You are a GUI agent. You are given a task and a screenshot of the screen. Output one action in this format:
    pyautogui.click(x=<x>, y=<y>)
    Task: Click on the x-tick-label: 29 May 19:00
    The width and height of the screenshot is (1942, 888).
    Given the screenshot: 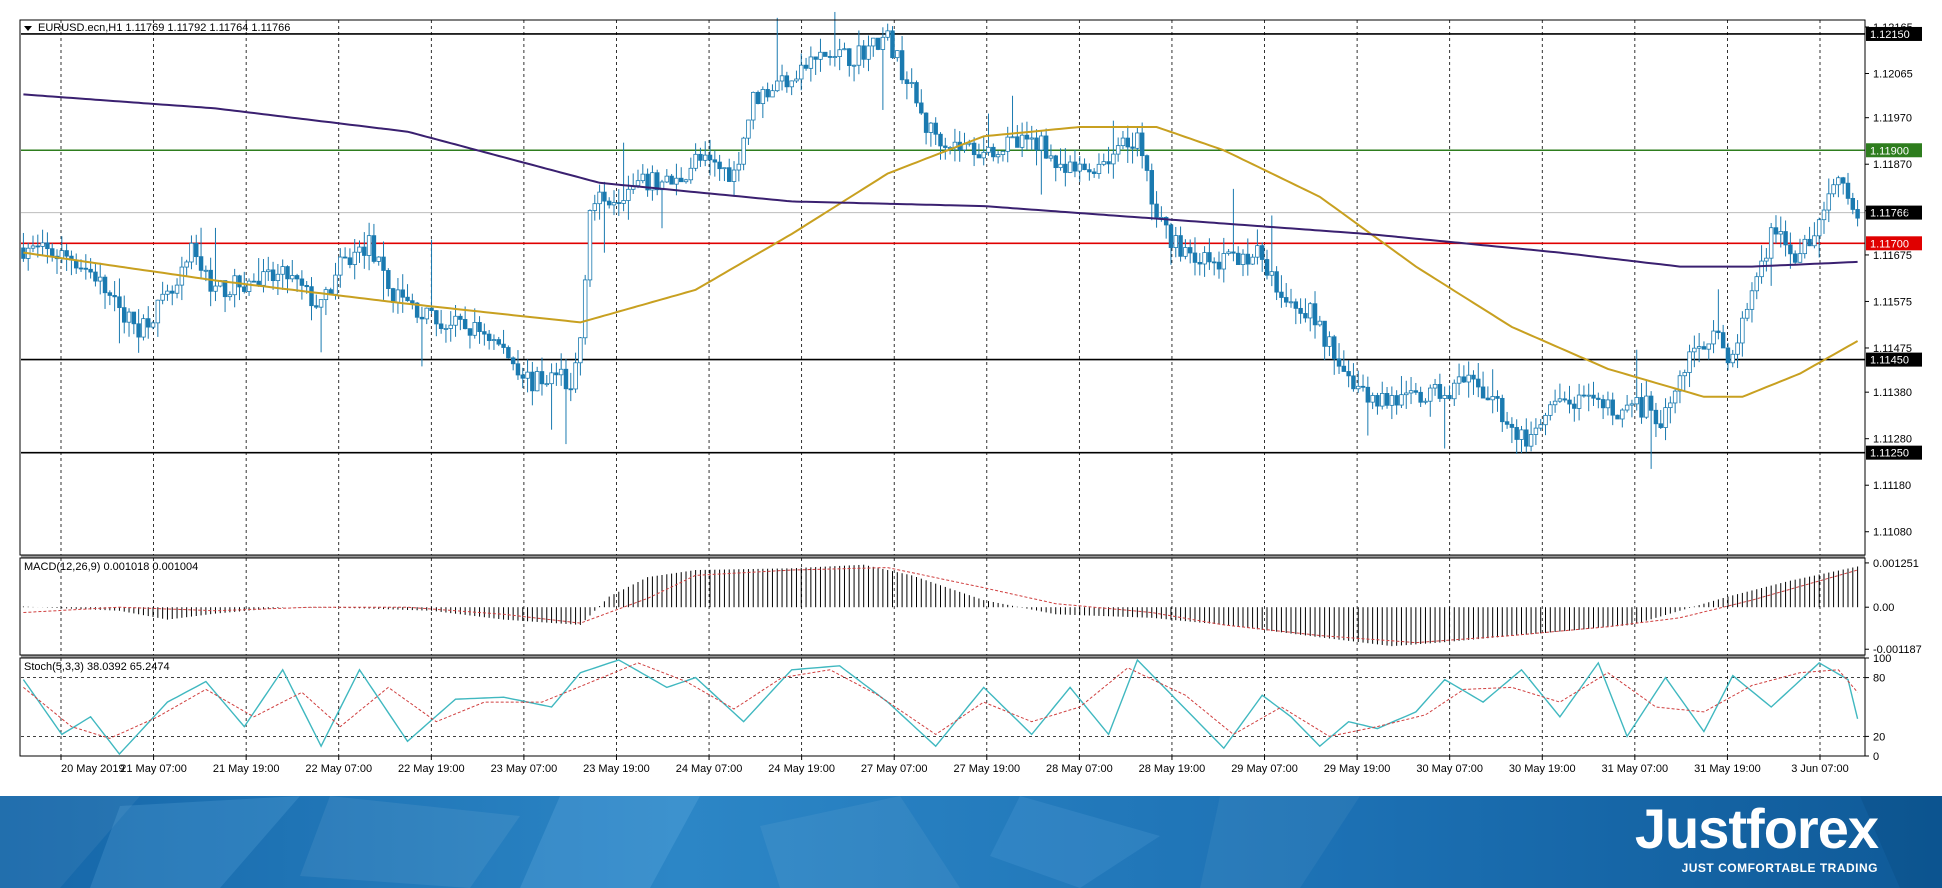 What is the action you would take?
    pyautogui.click(x=1357, y=769)
    